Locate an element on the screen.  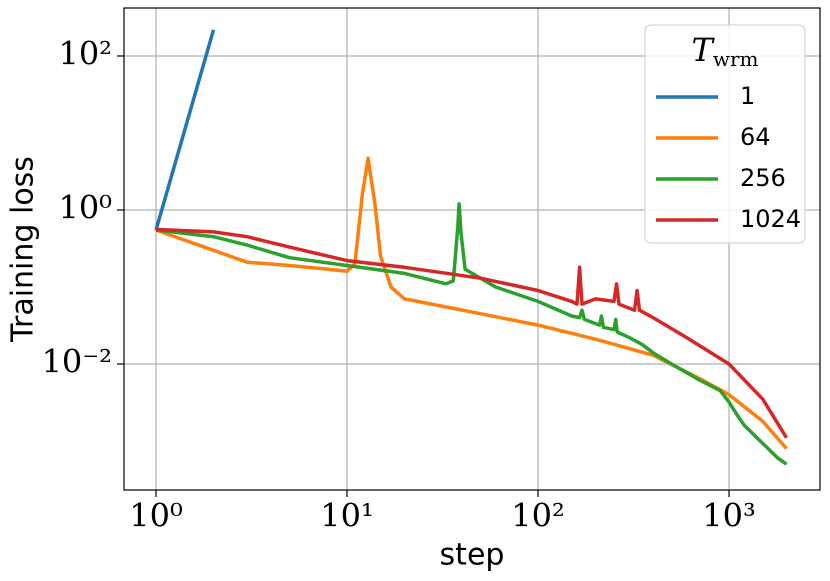
legend-box is located at coordinates (725, 134).